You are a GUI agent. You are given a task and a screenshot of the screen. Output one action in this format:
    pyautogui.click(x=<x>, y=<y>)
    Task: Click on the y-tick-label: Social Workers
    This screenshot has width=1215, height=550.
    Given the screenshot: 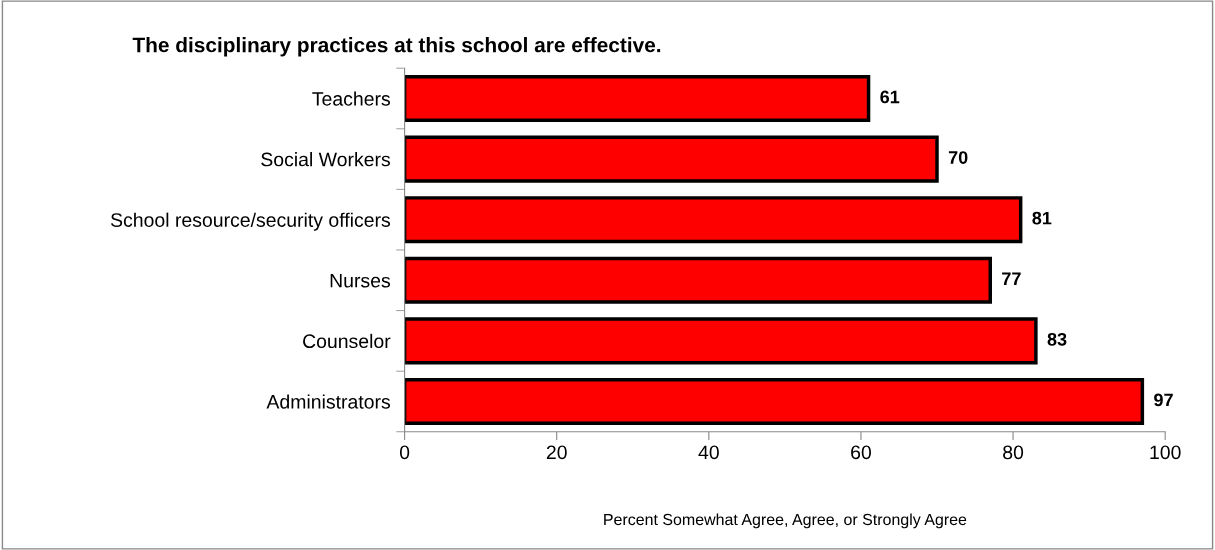 What is the action you would take?
    pyautogui.click(x=326, y=159)
    